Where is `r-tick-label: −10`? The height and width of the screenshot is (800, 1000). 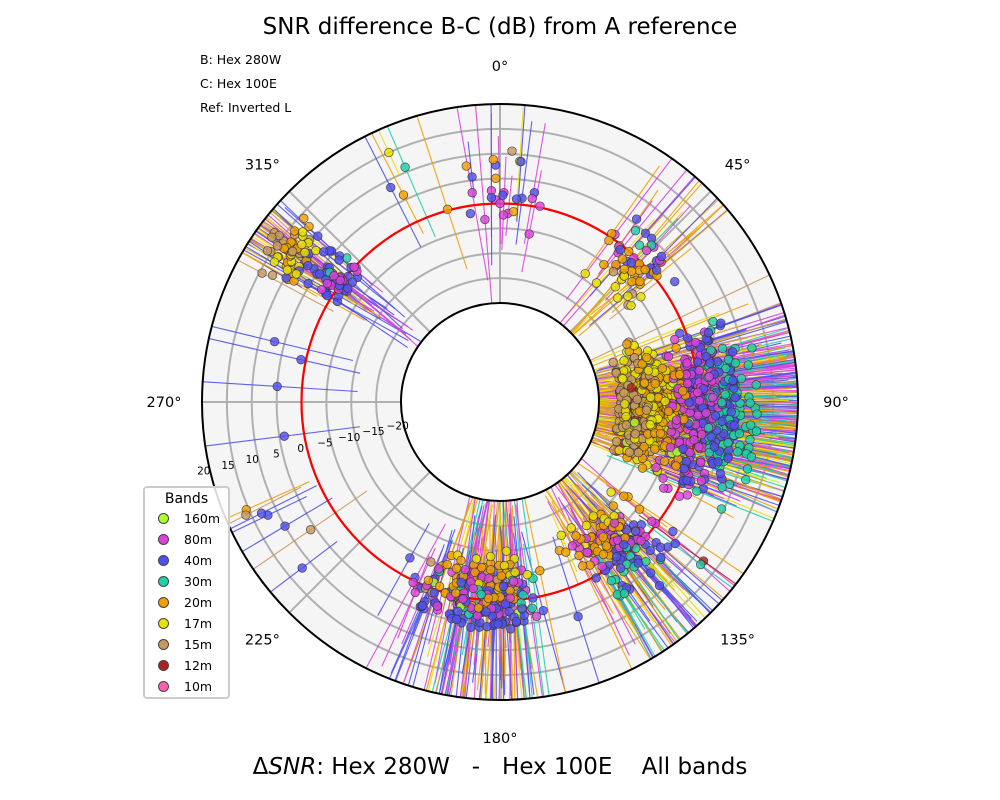
r-tick-label: −10 is located at coordinates (349, 438).